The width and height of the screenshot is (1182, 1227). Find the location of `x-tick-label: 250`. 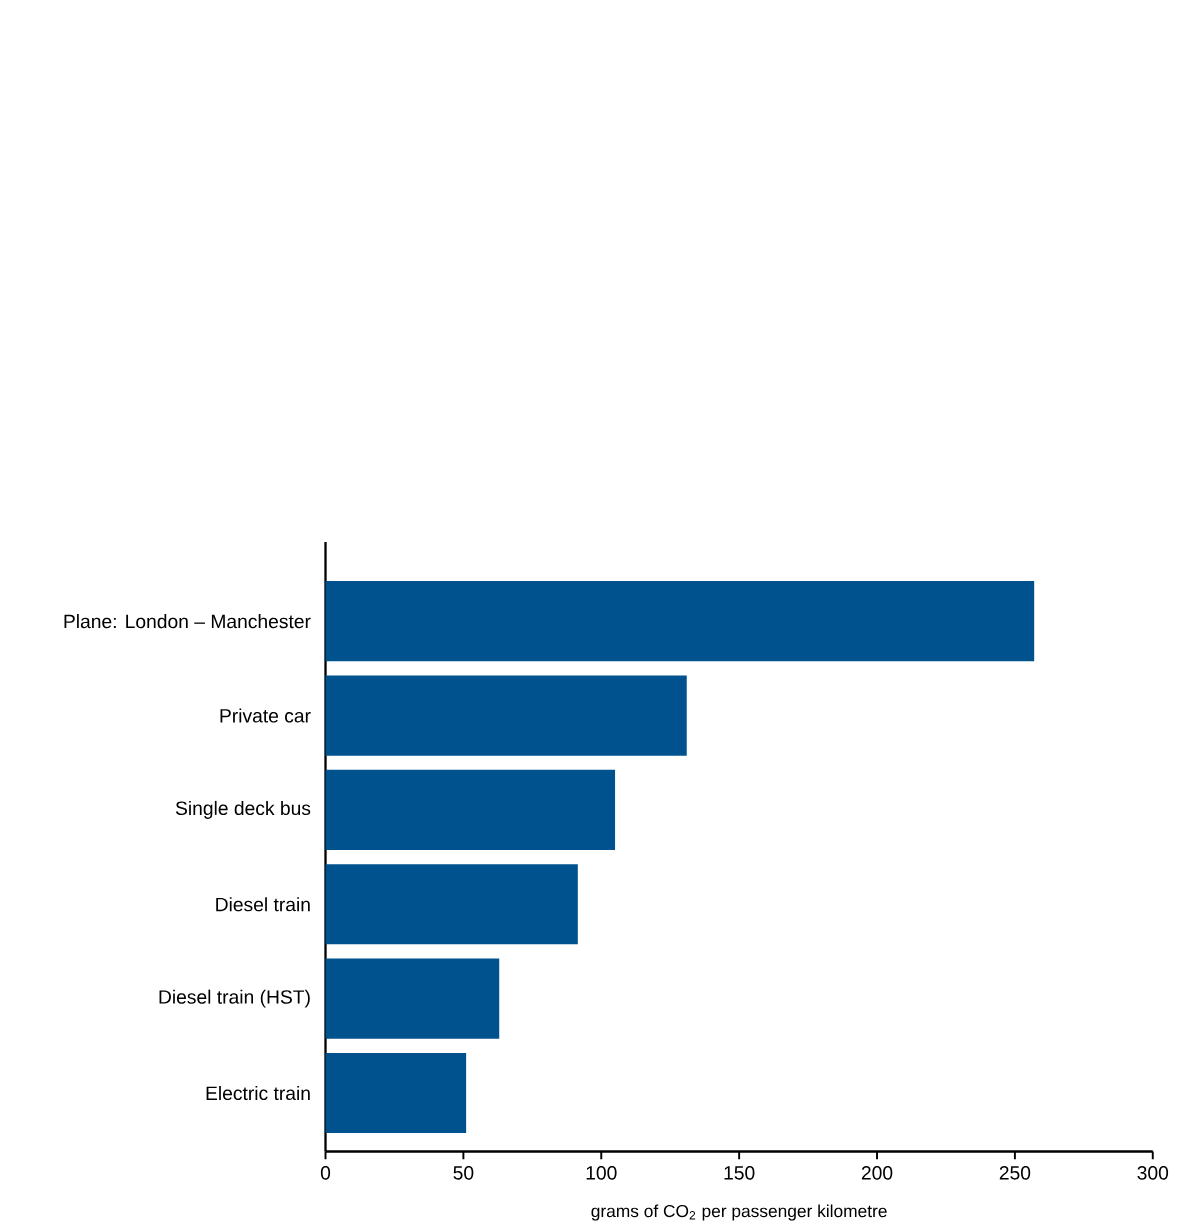

x-tick-label: 250 is located at coordinates (1015, 1173).